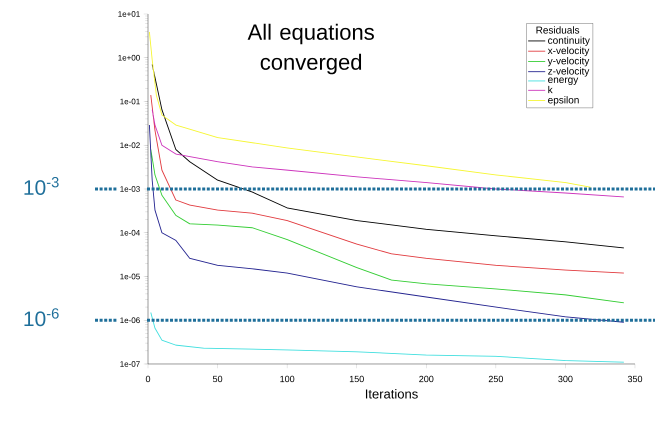  I want to click on legend-title: Residuals, so click(558, 30).